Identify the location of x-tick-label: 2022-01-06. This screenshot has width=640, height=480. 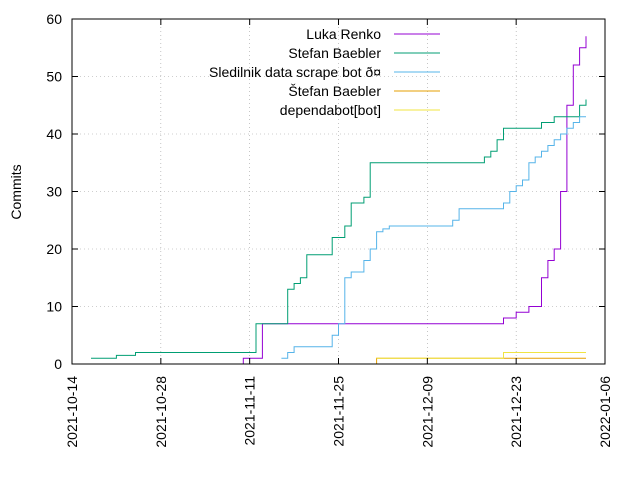
(605, 412).